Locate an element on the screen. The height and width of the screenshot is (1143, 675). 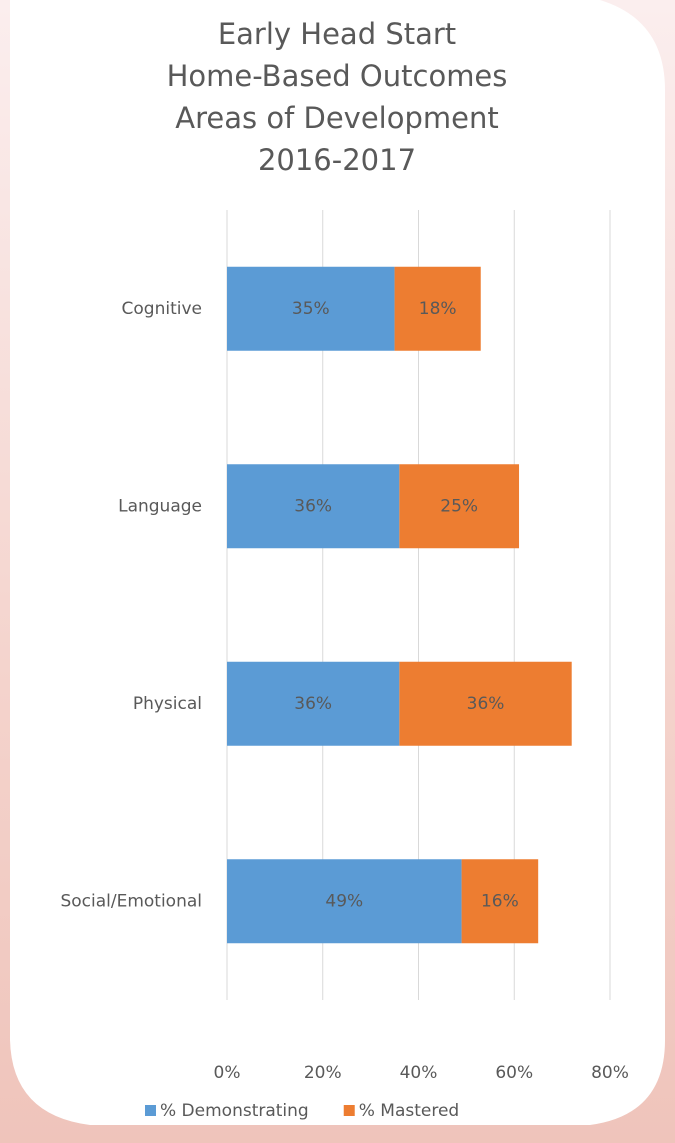
data-label: 18% is located at coordinates (438, 309).